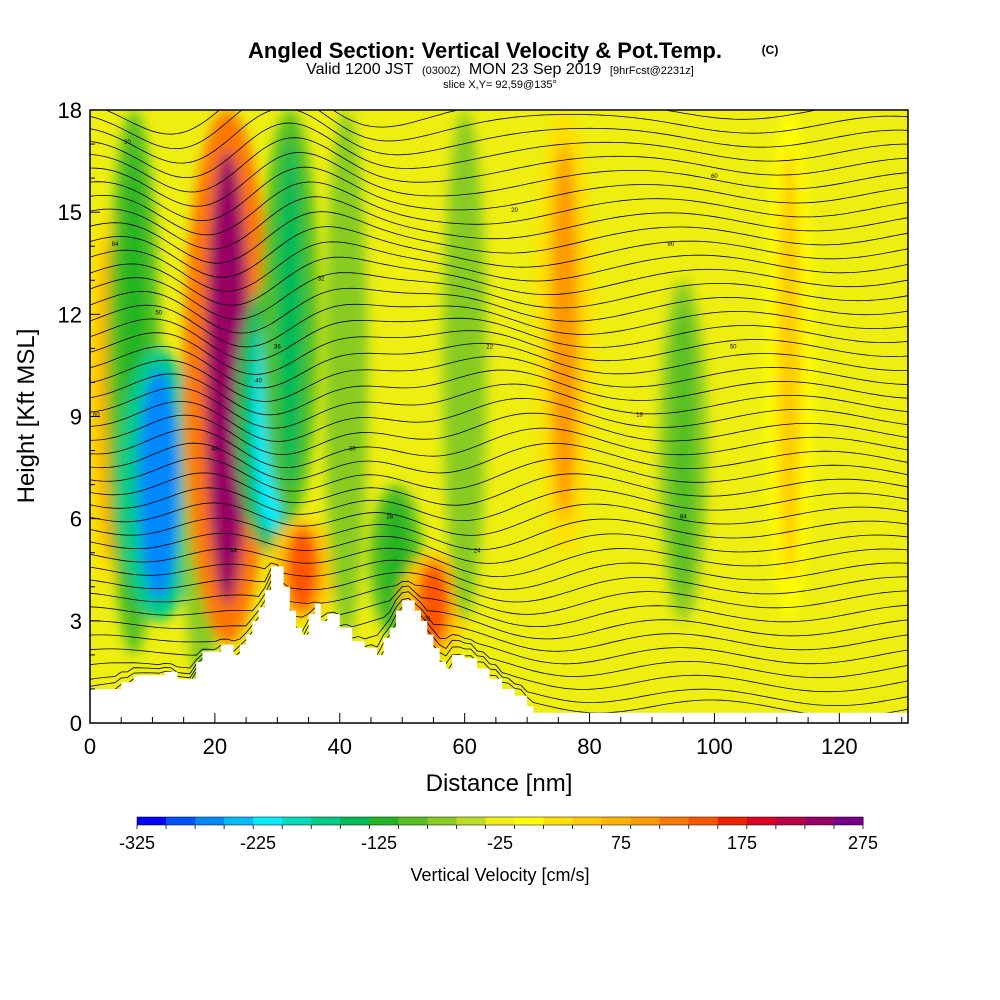  I want to click on contour-label: 48, so click(215, 450).